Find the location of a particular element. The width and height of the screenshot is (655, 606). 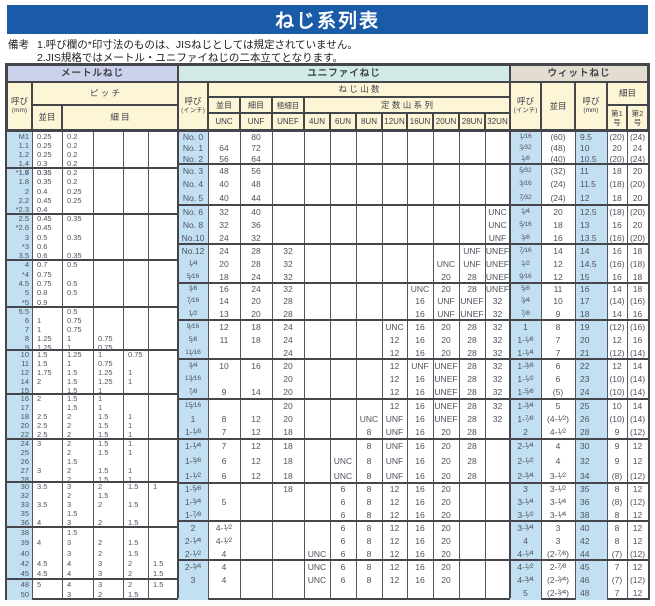

unified-col-header-UNEF: UNEF is located at coordinates (288, 121).